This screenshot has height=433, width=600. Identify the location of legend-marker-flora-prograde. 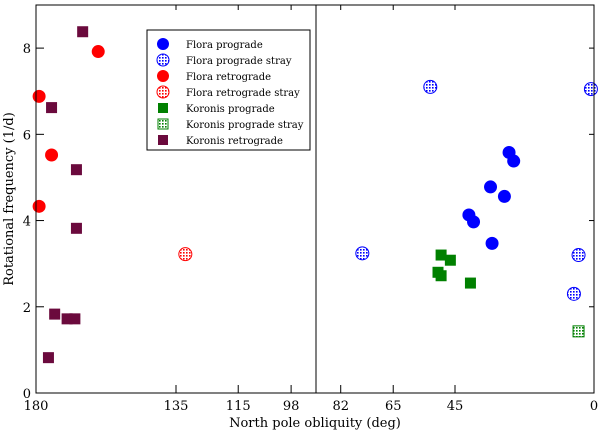
(163, 44).